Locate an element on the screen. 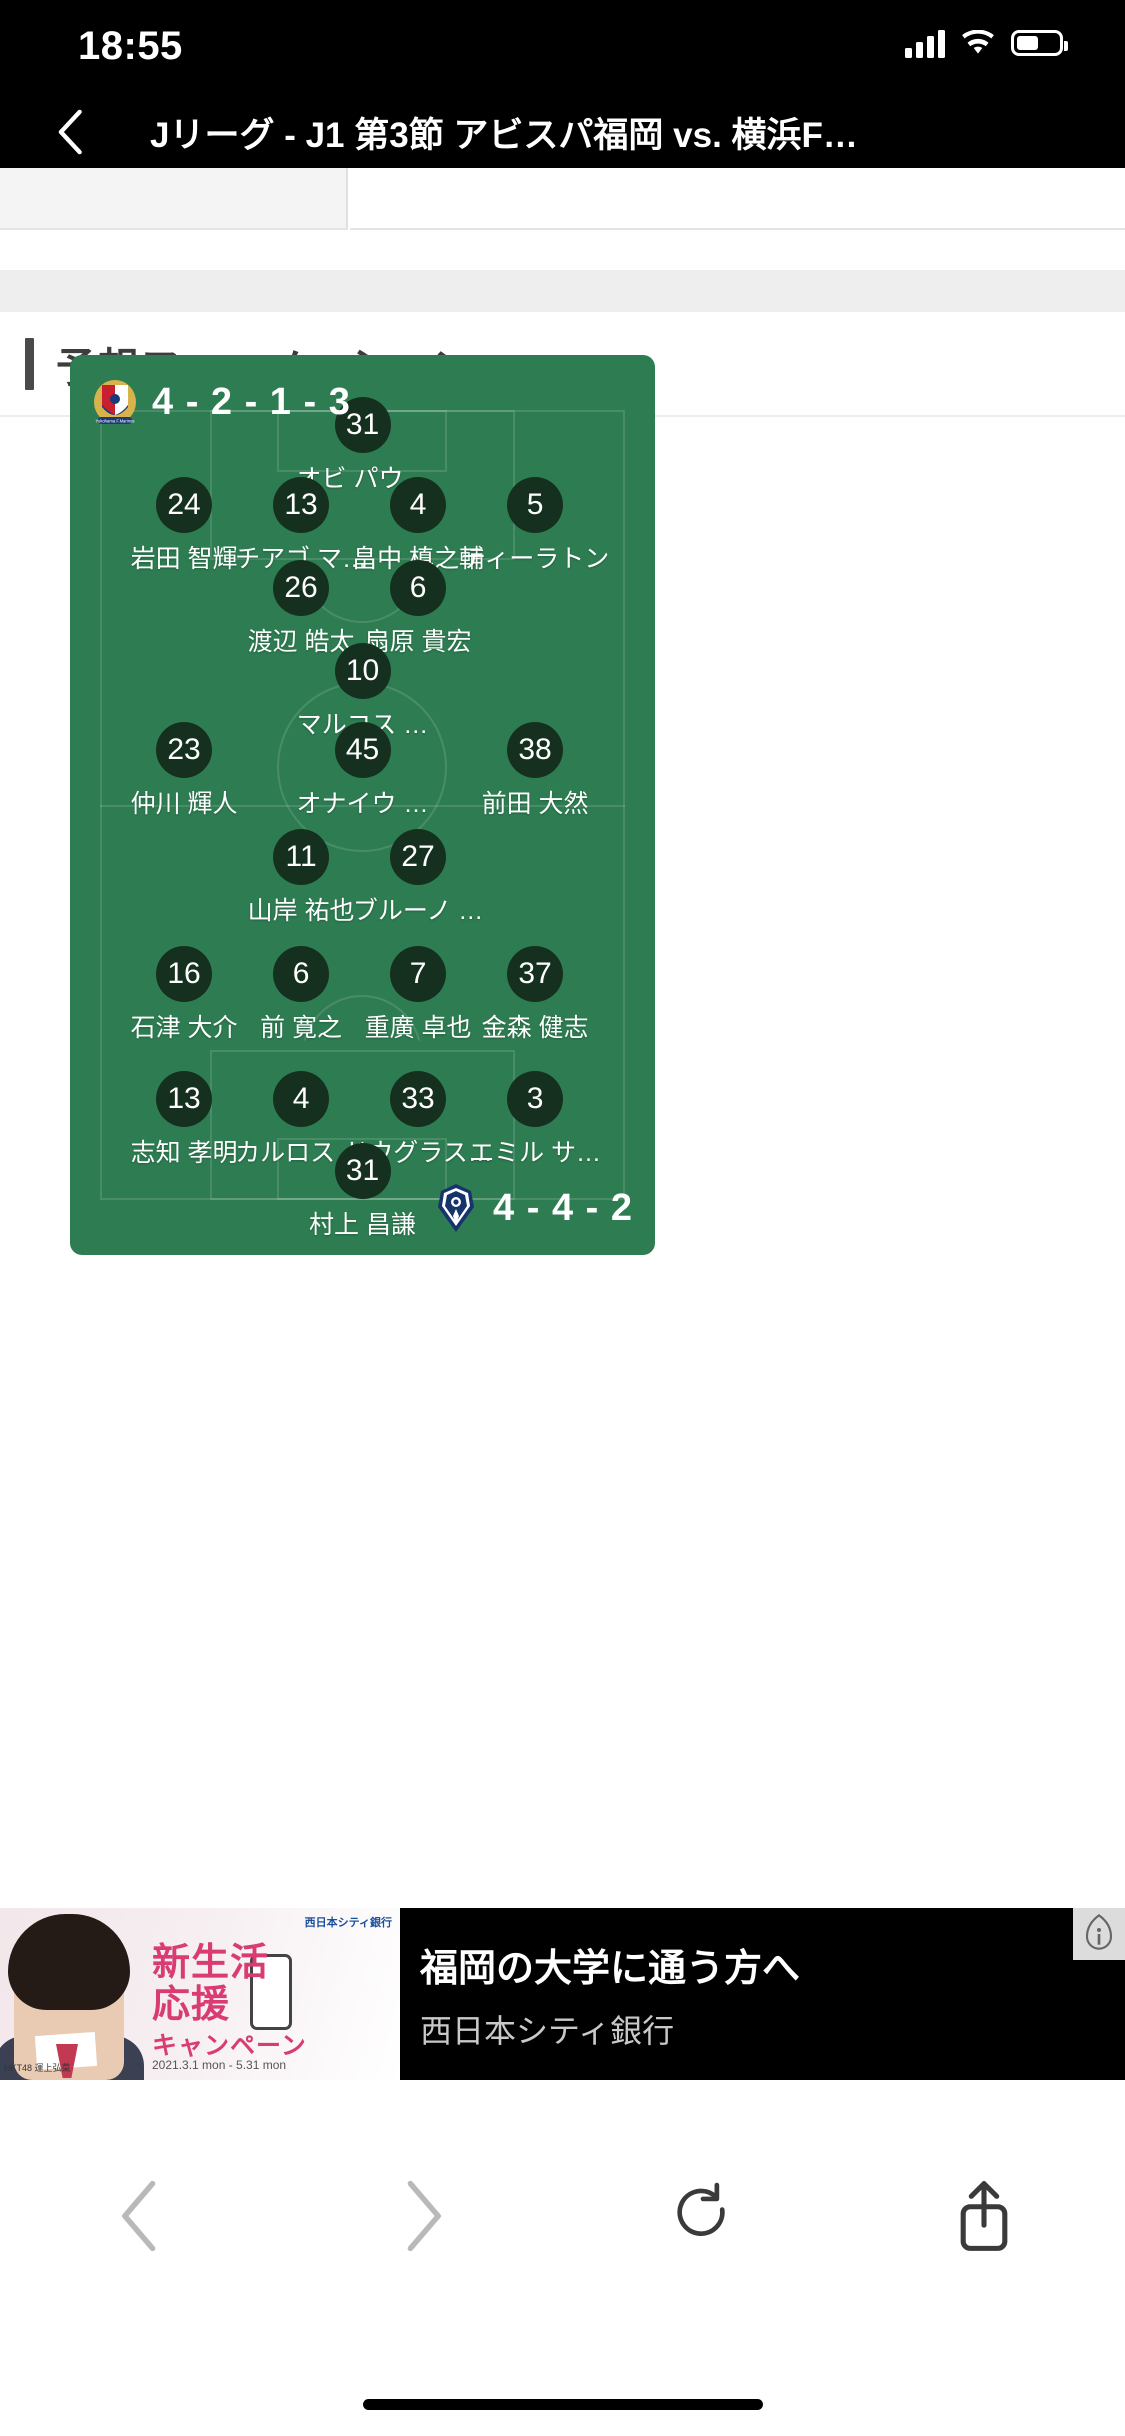 This screenshot has width=1125, height=2436. yokohama-f-marinos-crest-icon: Yokohama F.Marinos is located at coordinates (115, 402).